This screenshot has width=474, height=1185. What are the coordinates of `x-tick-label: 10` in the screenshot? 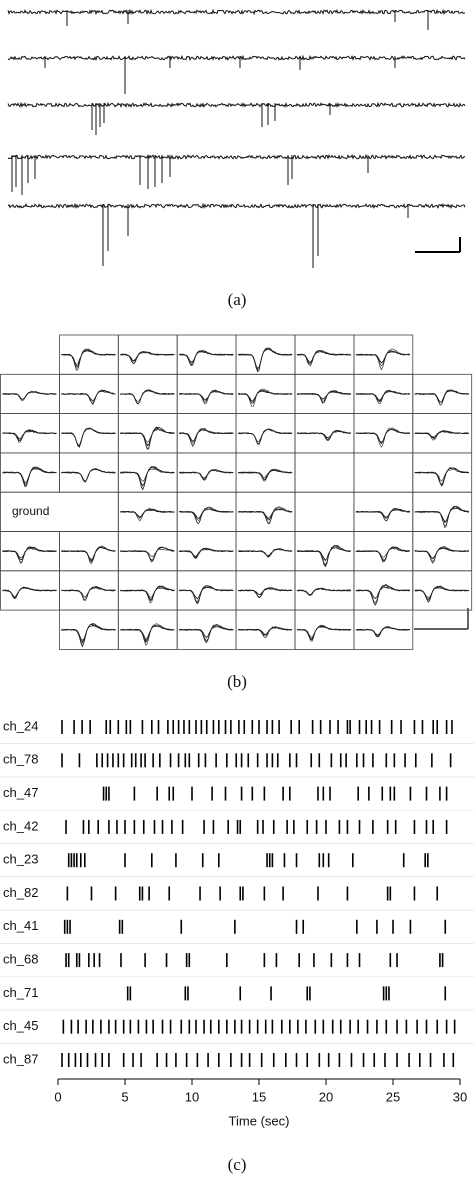 It's located at (192, 1096).